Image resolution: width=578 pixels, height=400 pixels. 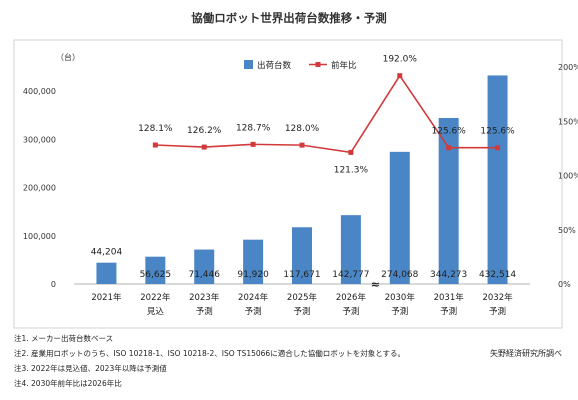 I want to click on y2-tick-label: 50%, so click(x=567, y=230).